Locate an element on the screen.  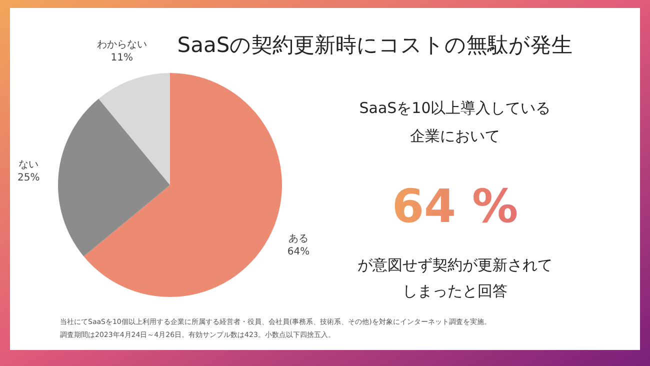
text: しまったと回答 is located at coordinates (455, 291).